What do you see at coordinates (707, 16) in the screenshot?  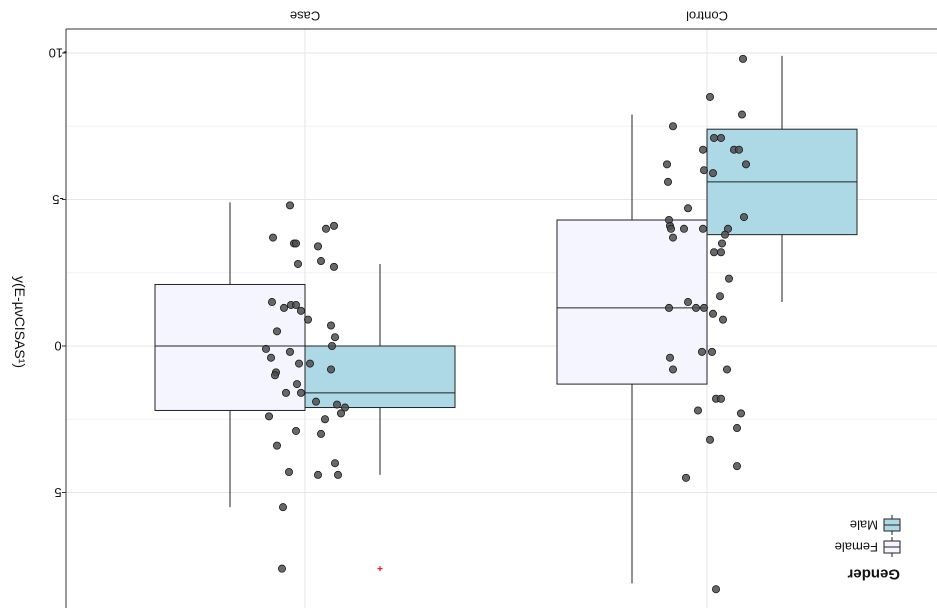 I see `facet-label-control: Control` at bounding box center [707, 16].